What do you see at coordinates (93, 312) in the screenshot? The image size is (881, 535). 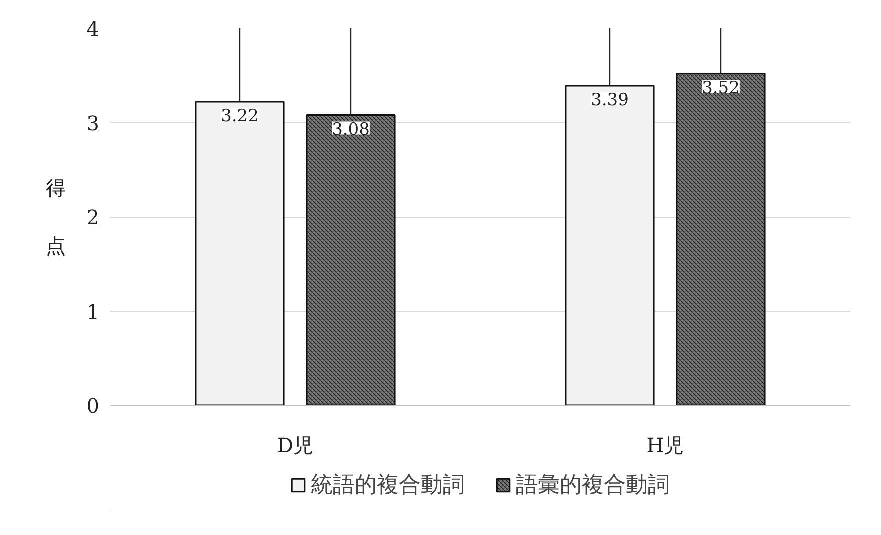 I see `y-tick-label: 1` at bounding box center [93, 312].